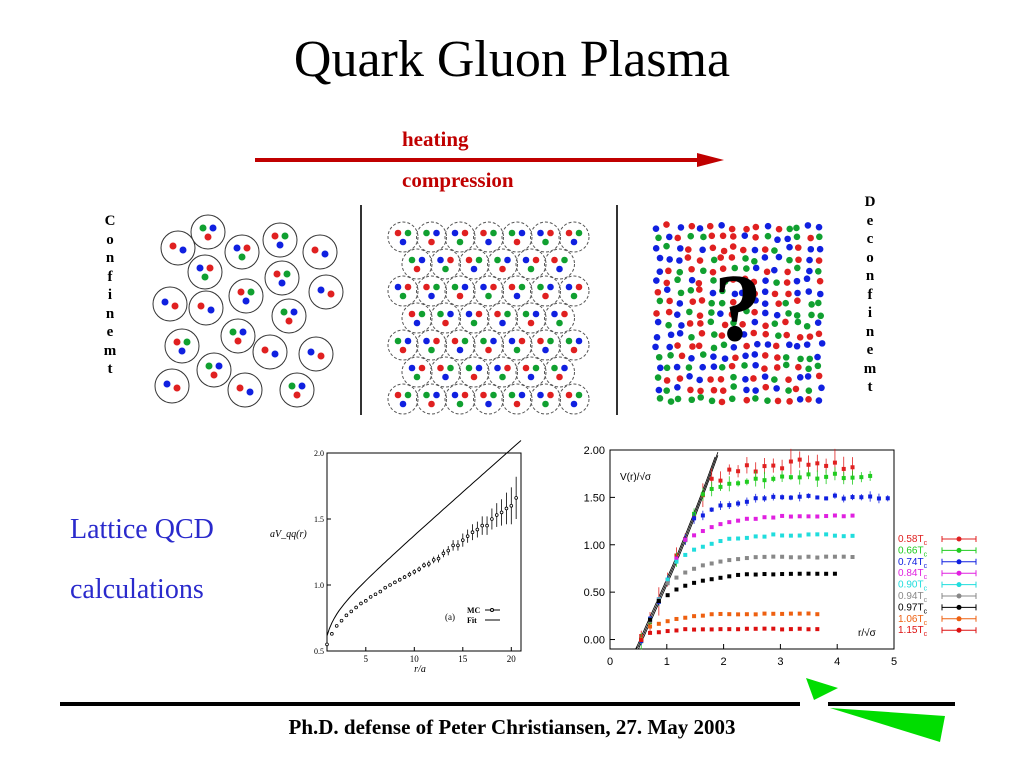 The width and height of the screenshot is (1024, 768). Describe the element at coordinates (110, 295) in the screenshot. I see `vertical-letter: i` at that location.